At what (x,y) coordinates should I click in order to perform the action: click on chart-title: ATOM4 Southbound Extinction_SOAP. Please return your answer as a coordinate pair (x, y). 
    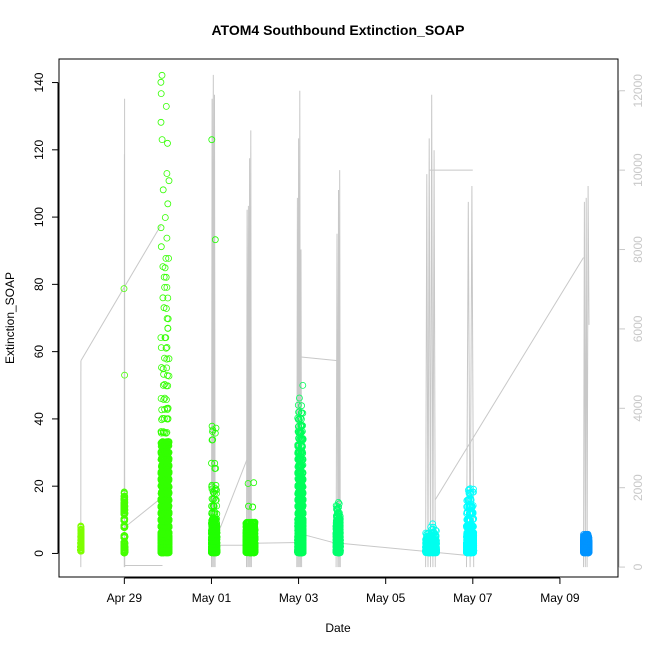
    Looking at the image, I should click on (337, 30).